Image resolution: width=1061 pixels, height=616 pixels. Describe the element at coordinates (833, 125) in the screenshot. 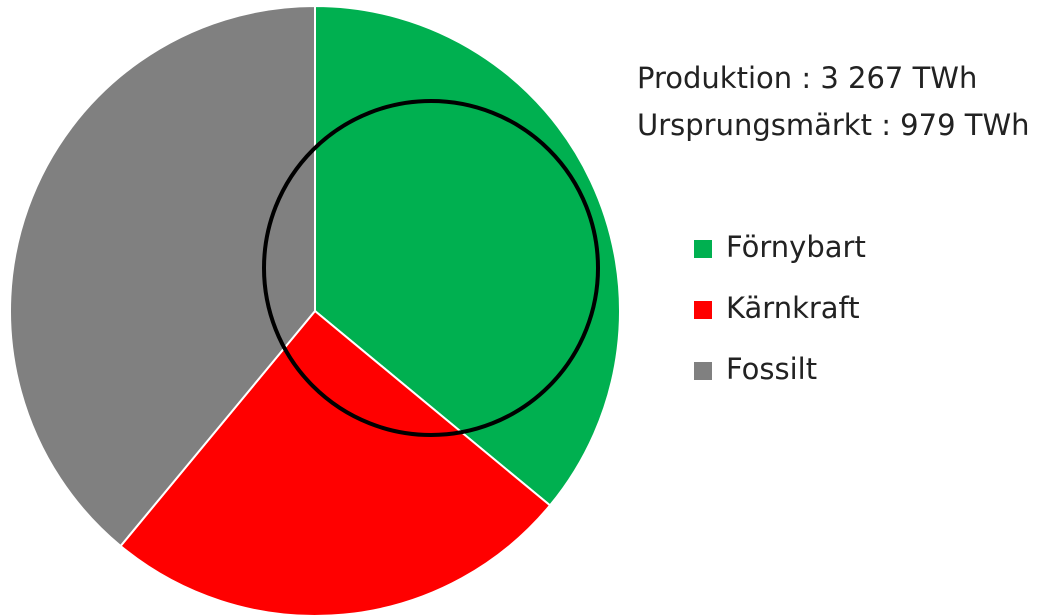

I see `annotation: Ursprungsmärkt : 979 TWh` at that location.